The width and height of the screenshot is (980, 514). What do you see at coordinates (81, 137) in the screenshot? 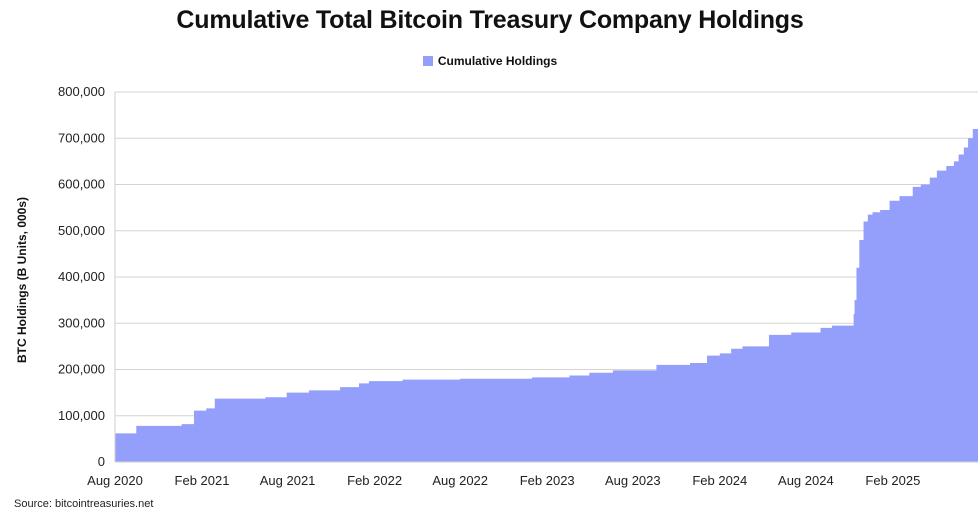
I see `y-tick-label: 700,000` at bounding box center [81, 137].